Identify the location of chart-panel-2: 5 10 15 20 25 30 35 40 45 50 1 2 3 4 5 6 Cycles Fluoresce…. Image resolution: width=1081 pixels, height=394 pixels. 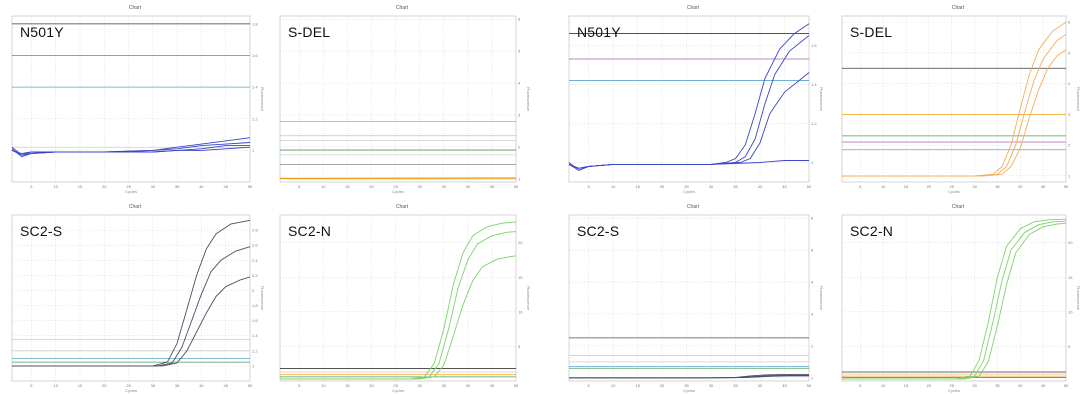
(402, 99).